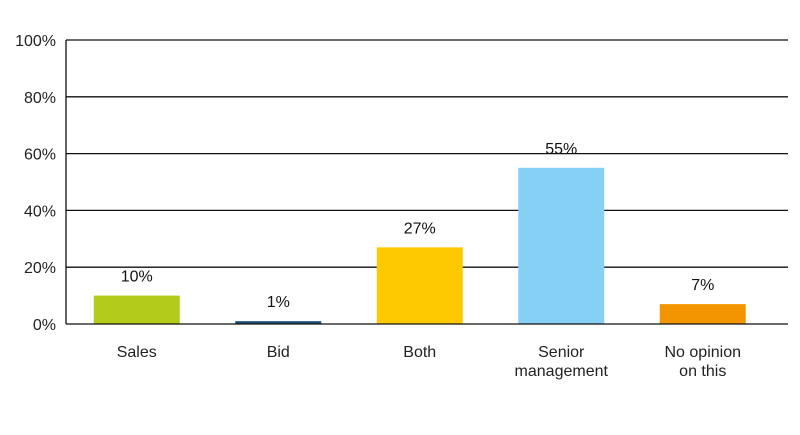 Image resolution: width=800 pixels, height=435 pixels. Describe the element at coordinates (137, 277) in the screenshot. I see `data-label: 10%` at that location.